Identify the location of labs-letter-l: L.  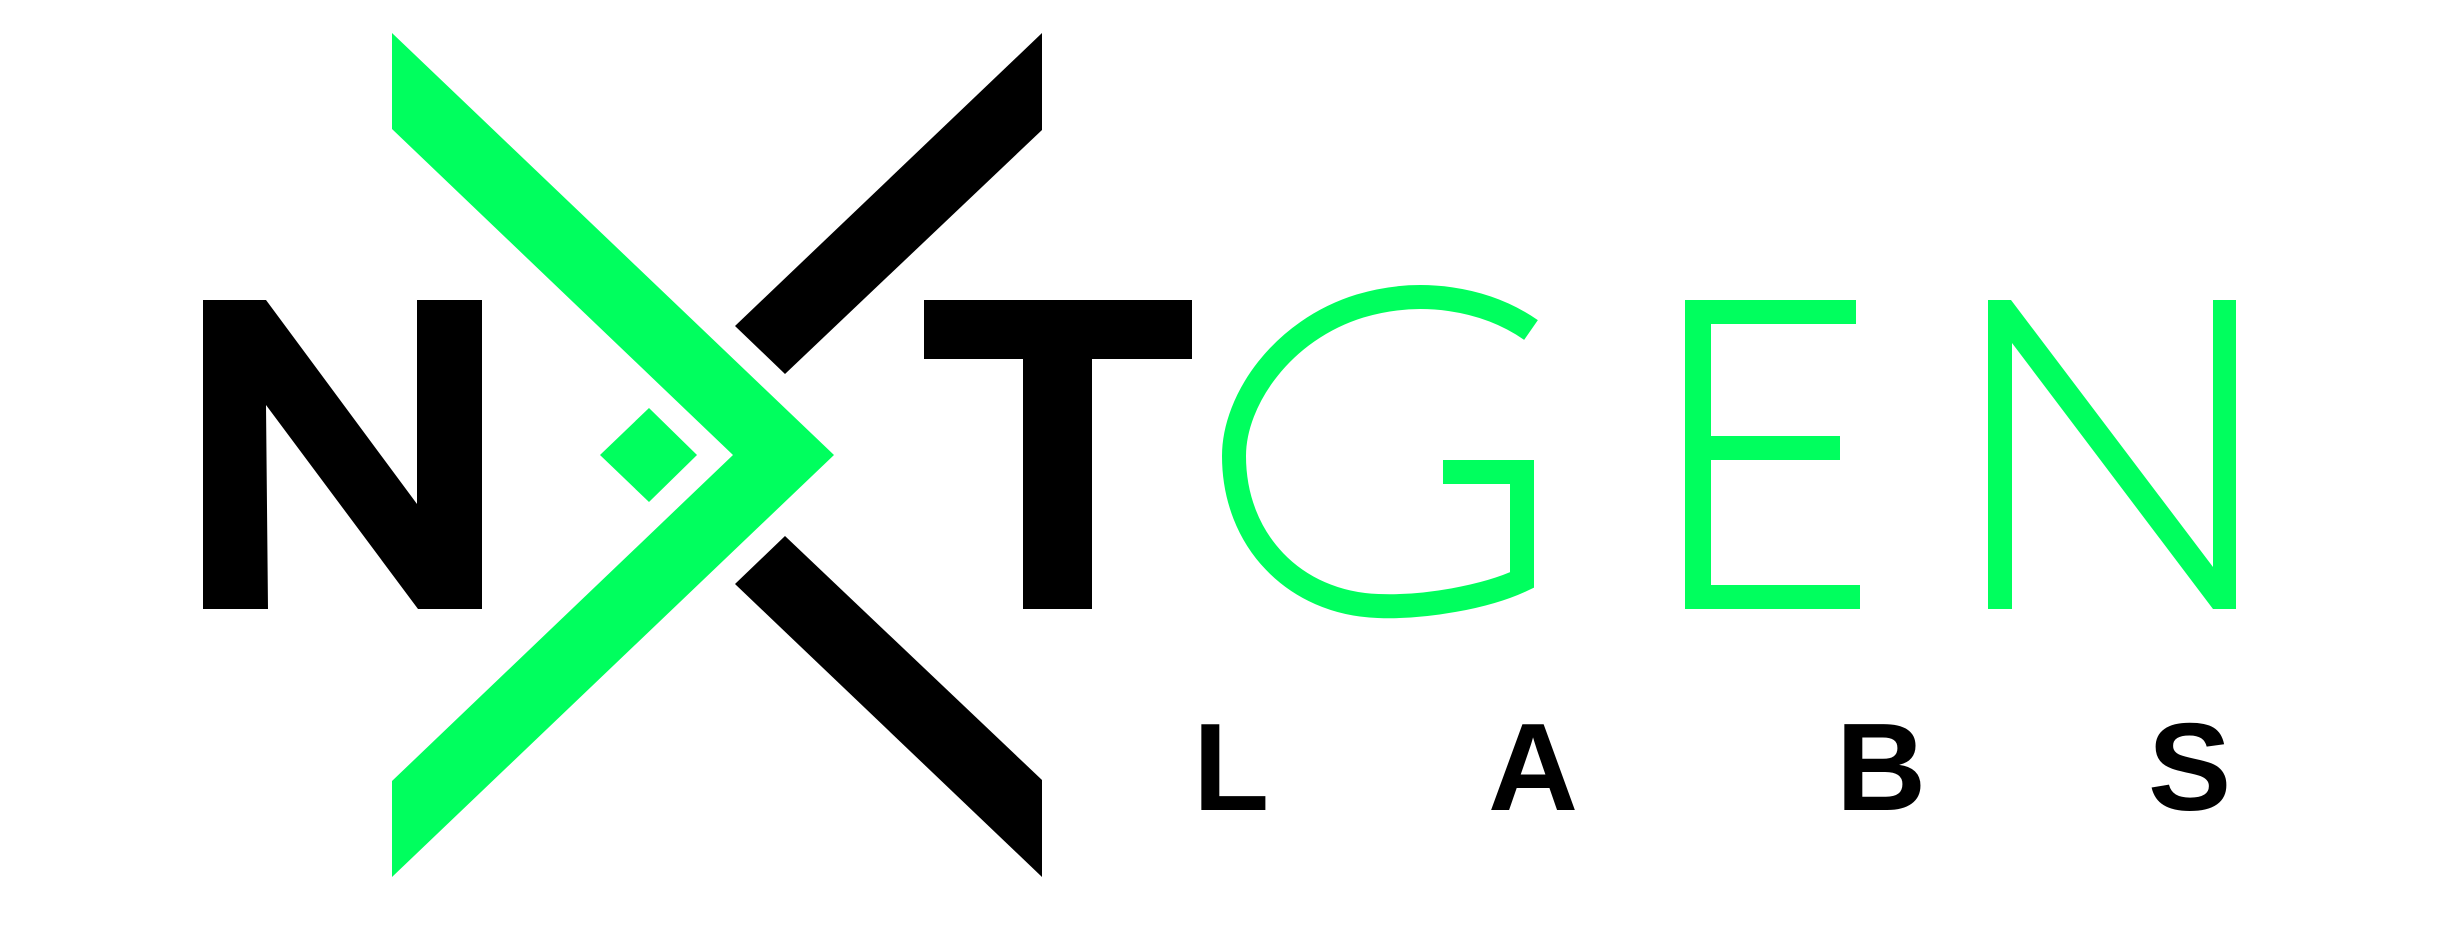
(1231, 767).